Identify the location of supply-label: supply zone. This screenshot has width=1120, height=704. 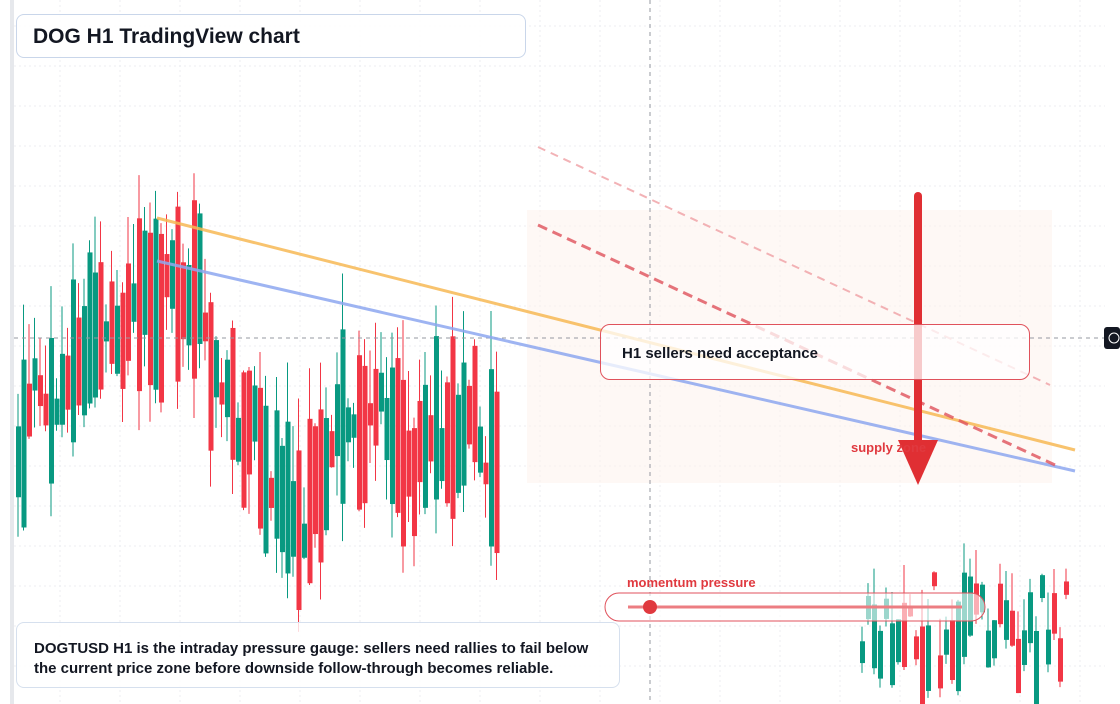
(889, 447).